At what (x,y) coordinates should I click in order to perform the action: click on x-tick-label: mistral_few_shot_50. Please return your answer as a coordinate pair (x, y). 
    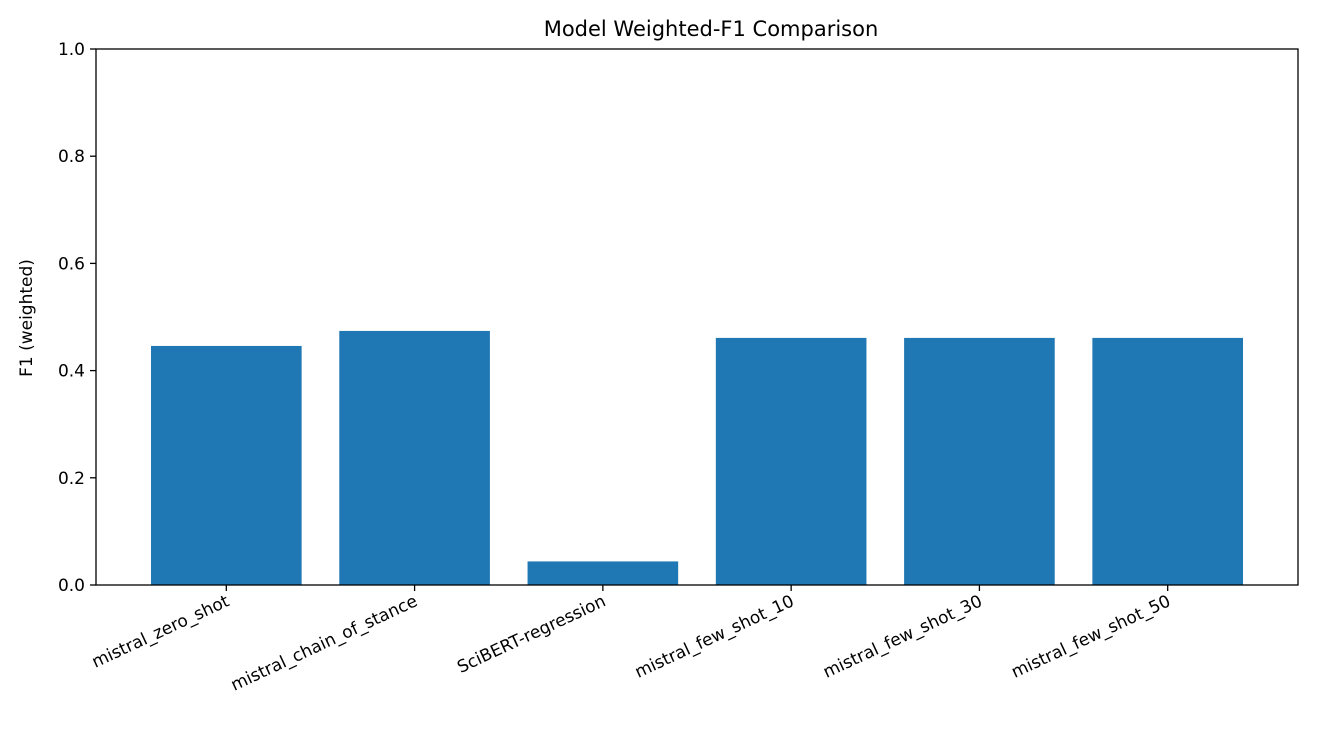
    Looking at the image, I should click on (1090, 636).